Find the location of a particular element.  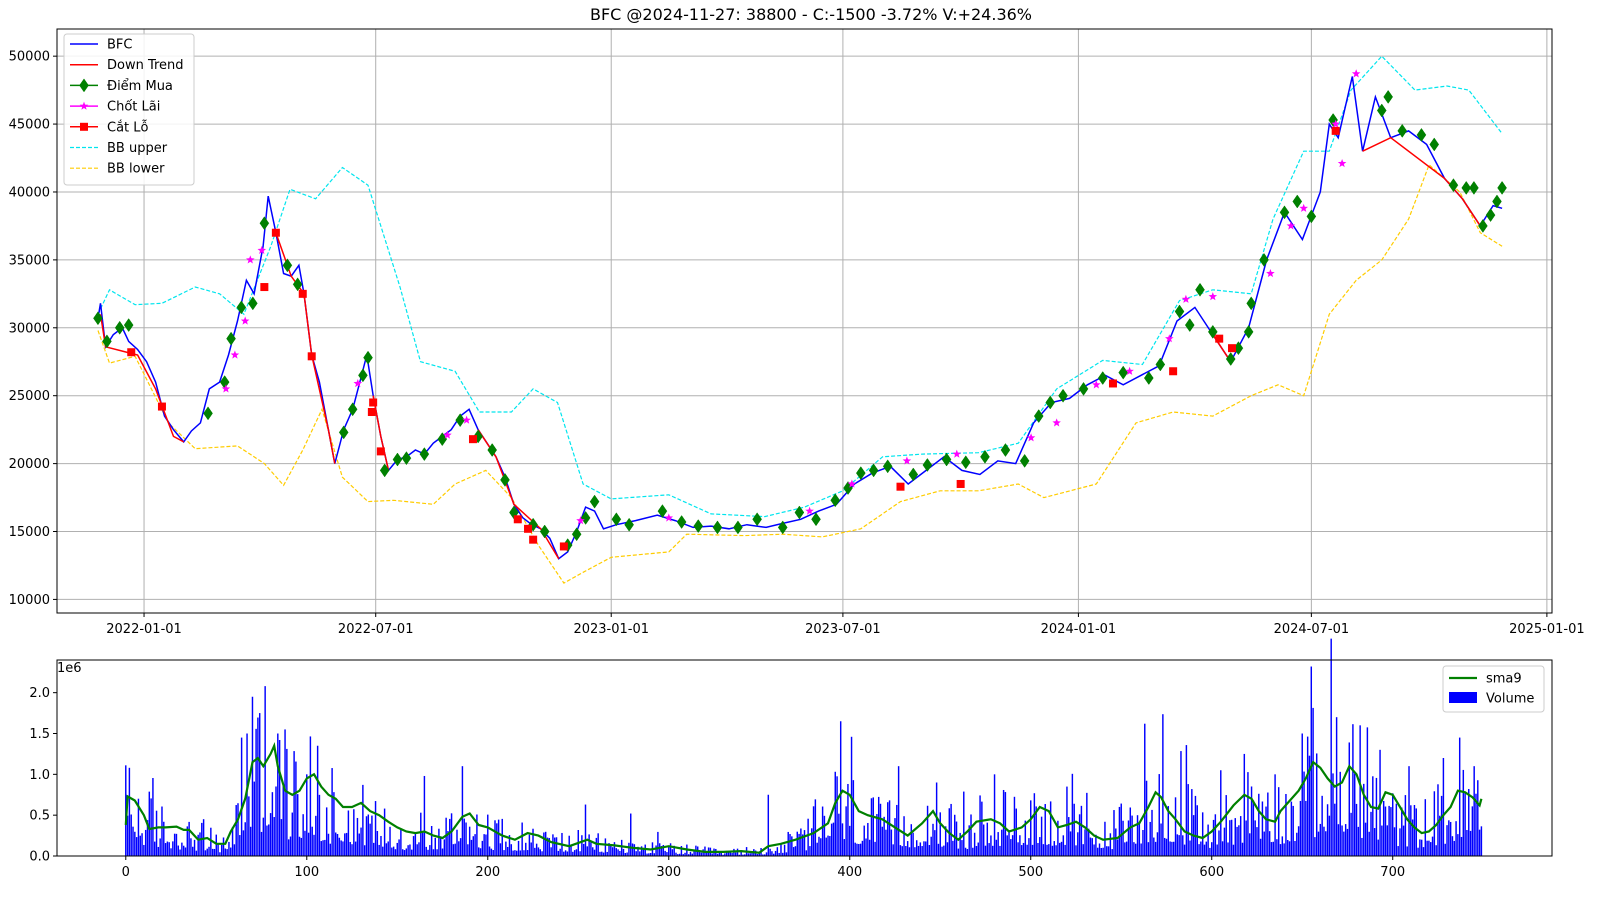

volume-y-multiplier: 1e6 is located at coordinates (69, 668).